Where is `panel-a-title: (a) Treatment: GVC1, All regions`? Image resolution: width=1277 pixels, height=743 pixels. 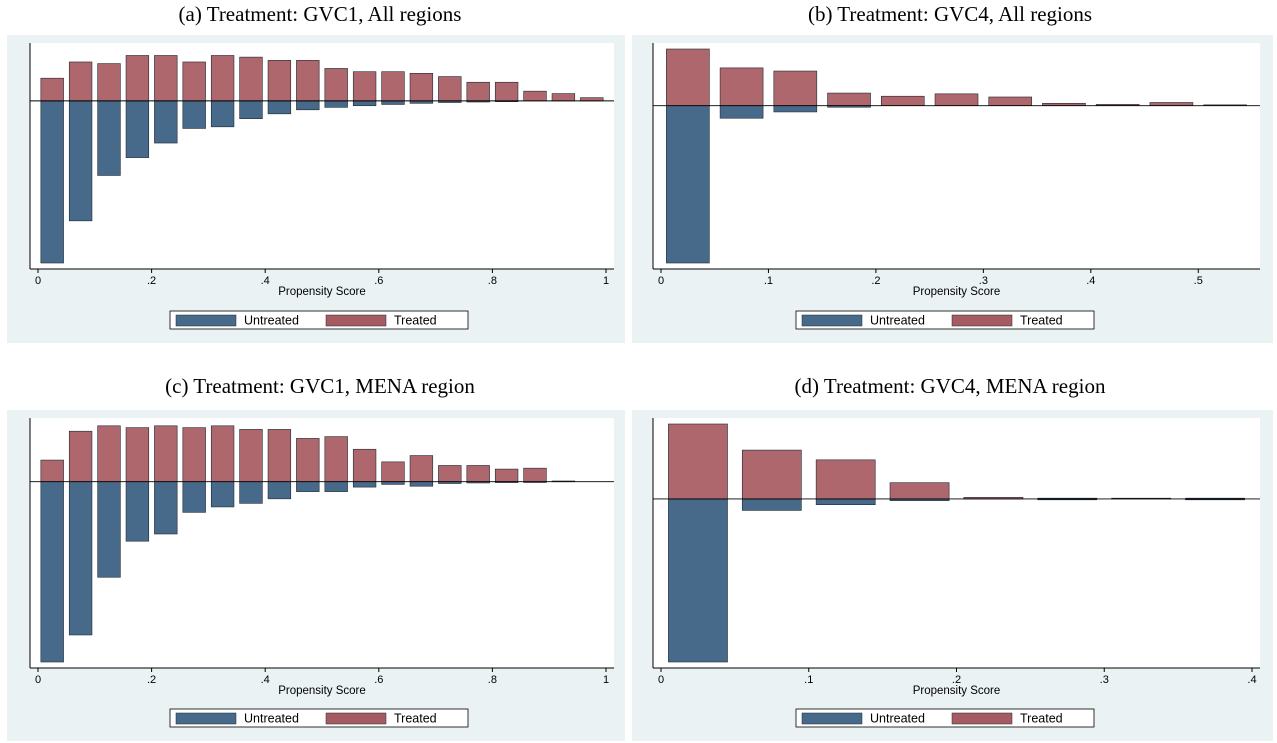 panel-a-title: (a) Treatment: GVC1, All regions is located at coordinates (320, 14).